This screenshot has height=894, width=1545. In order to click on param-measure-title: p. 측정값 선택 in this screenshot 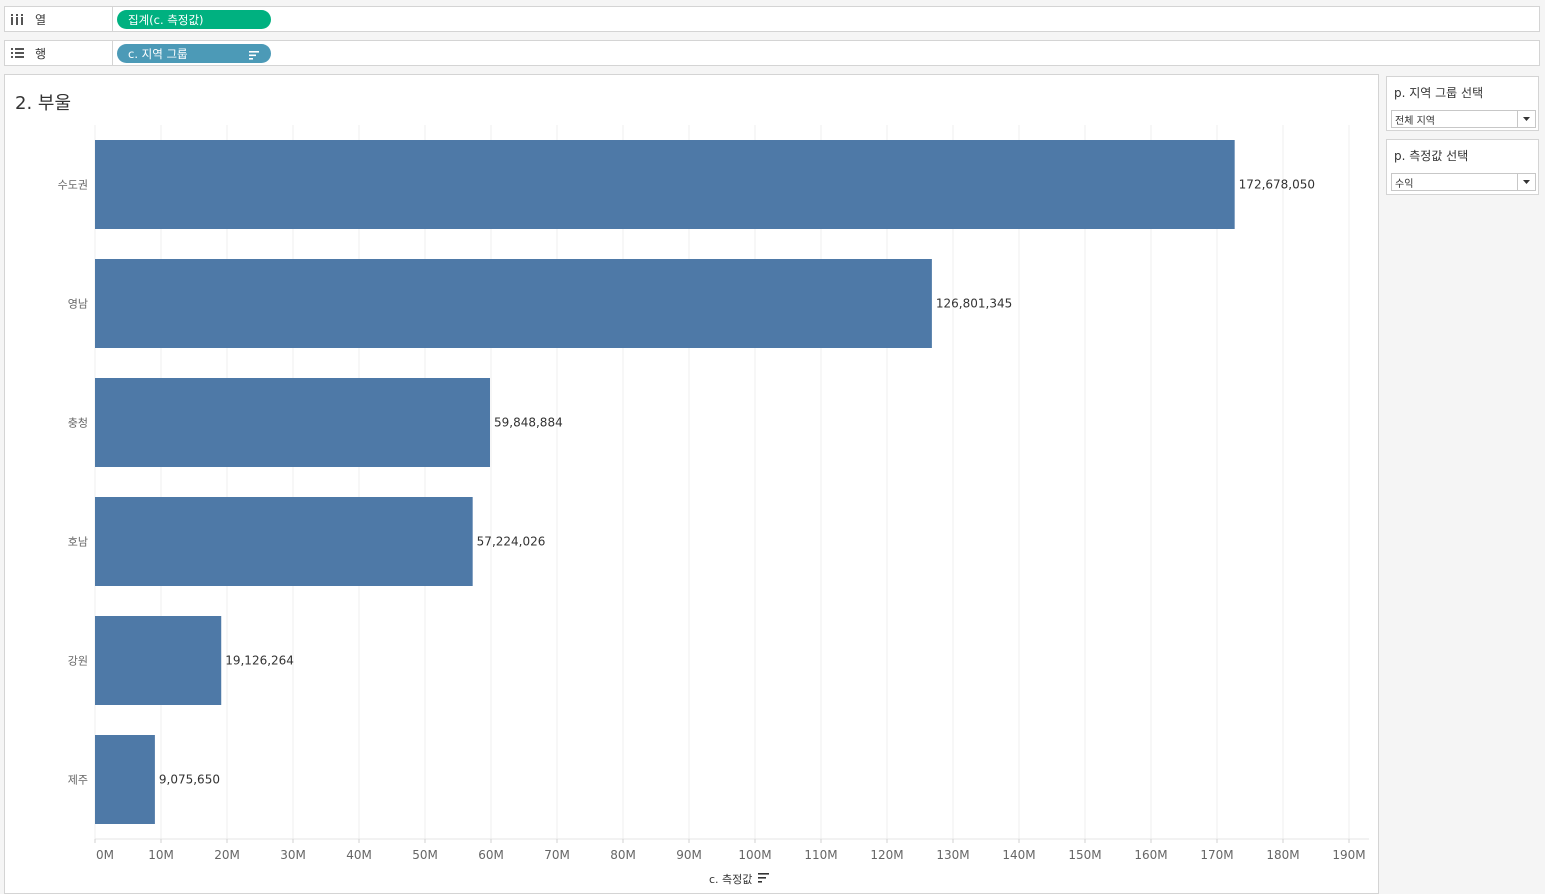, I will do `click(1431, 156)`.